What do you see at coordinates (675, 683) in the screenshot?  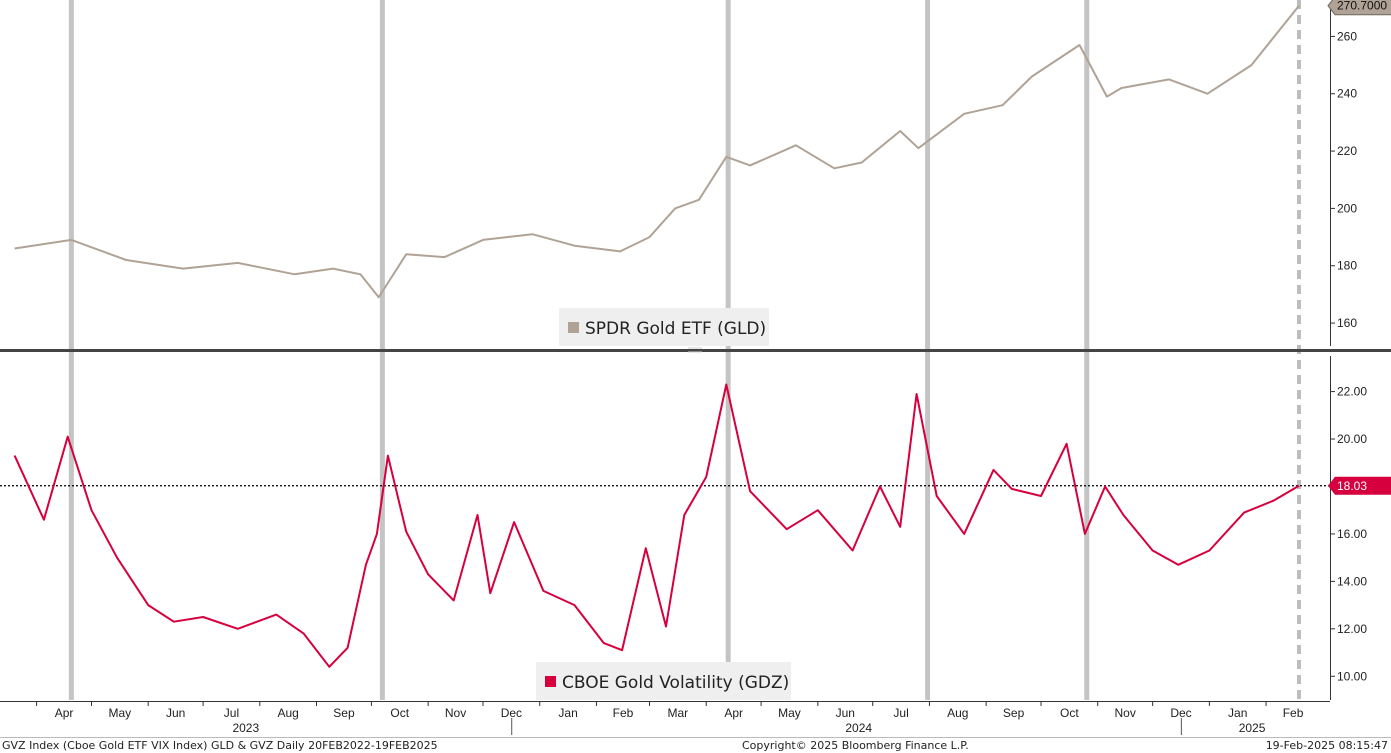 I see `gvz-legend-label: CBOE Gold Volatility (GDZ)` at bounding box center [675, 683].